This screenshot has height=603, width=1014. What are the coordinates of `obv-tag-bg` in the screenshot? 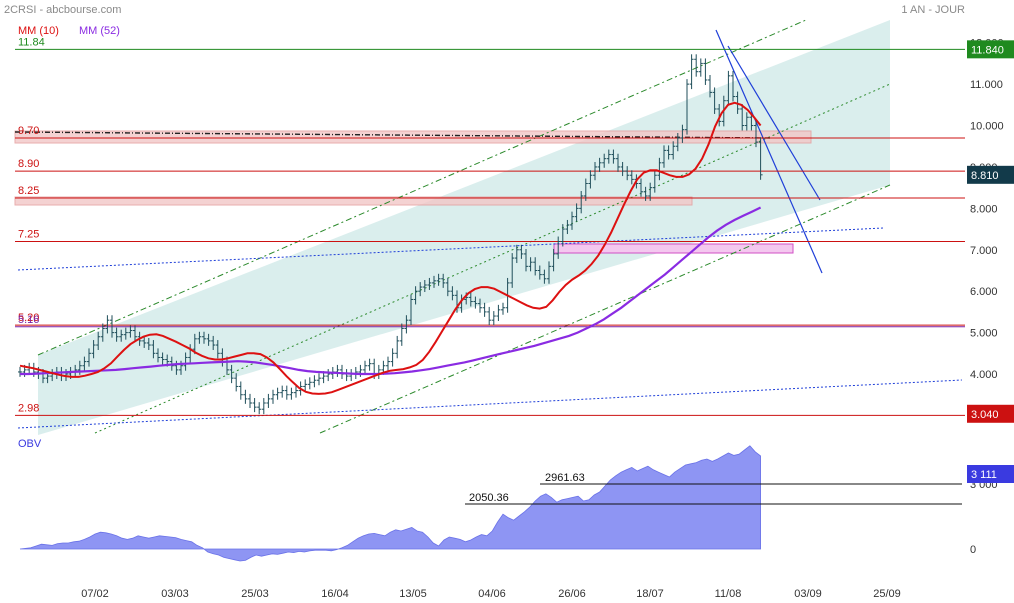 It's located at (990, 474).